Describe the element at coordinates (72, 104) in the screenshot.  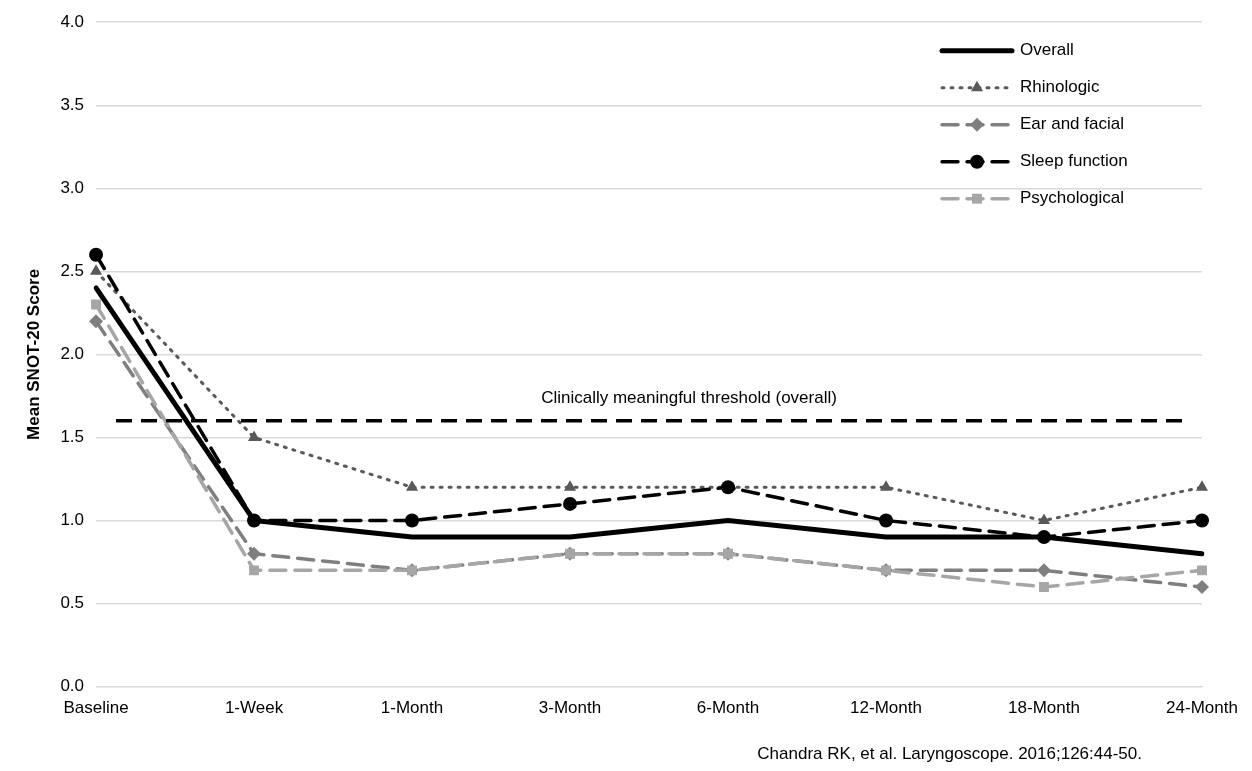
I see `y-tick-label: 3.5` at that location.